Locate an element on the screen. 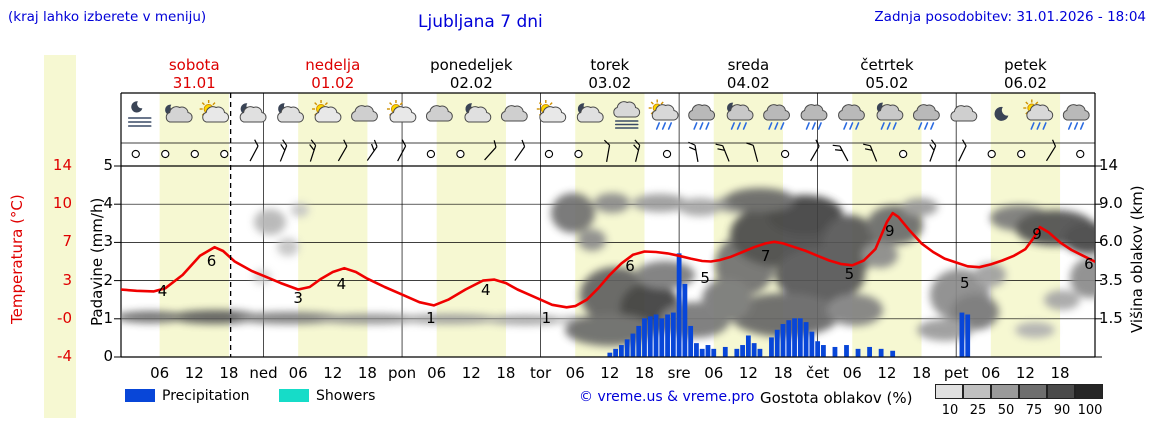  cloud-density-tick: 100 is located at coordinates (1090, 410).